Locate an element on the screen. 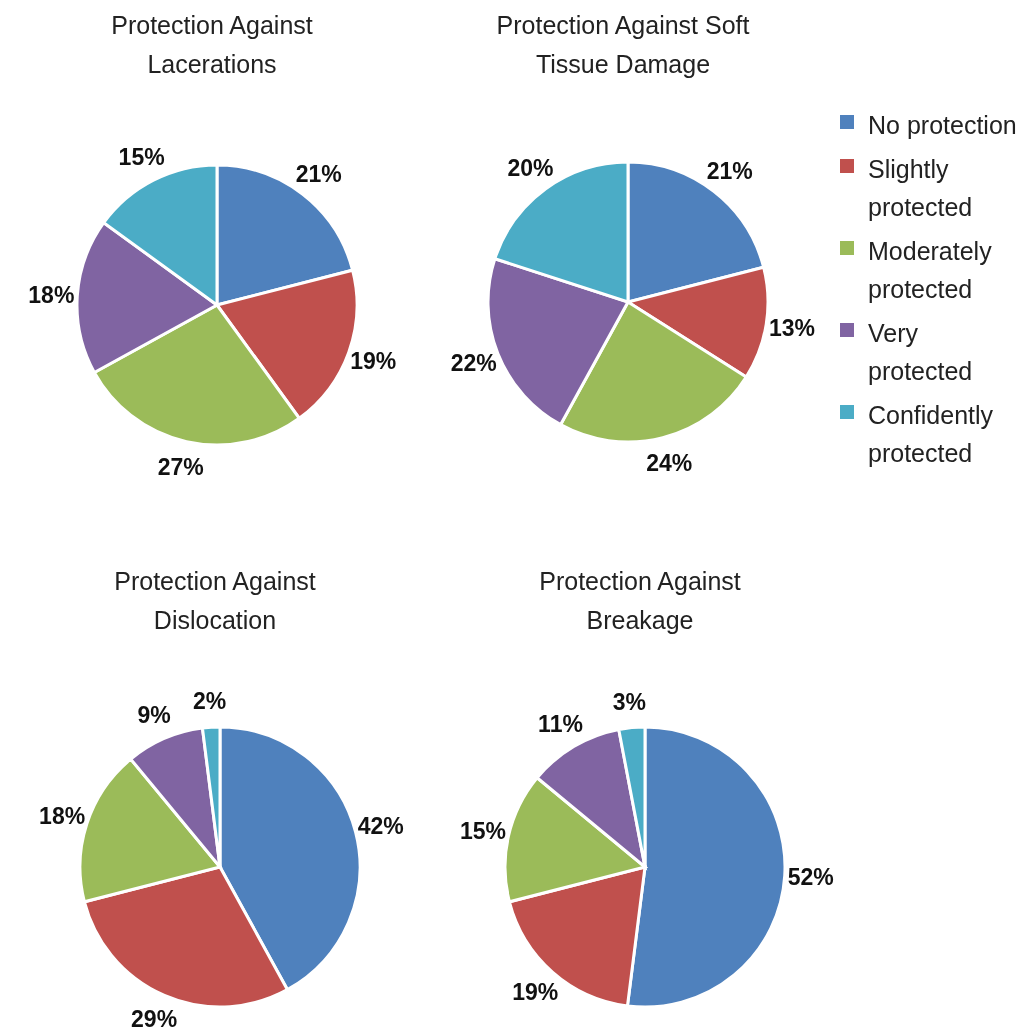 This screenshot has height=1030, width=1026. legend-label: Moderately protected is located at coordinates (930, 270).